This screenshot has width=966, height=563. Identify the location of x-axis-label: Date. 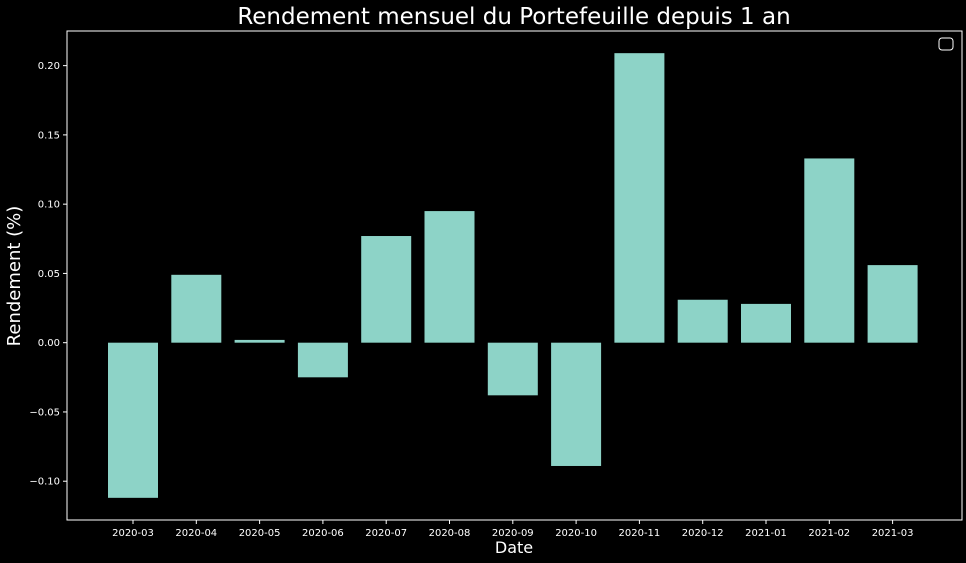
(514, 547).